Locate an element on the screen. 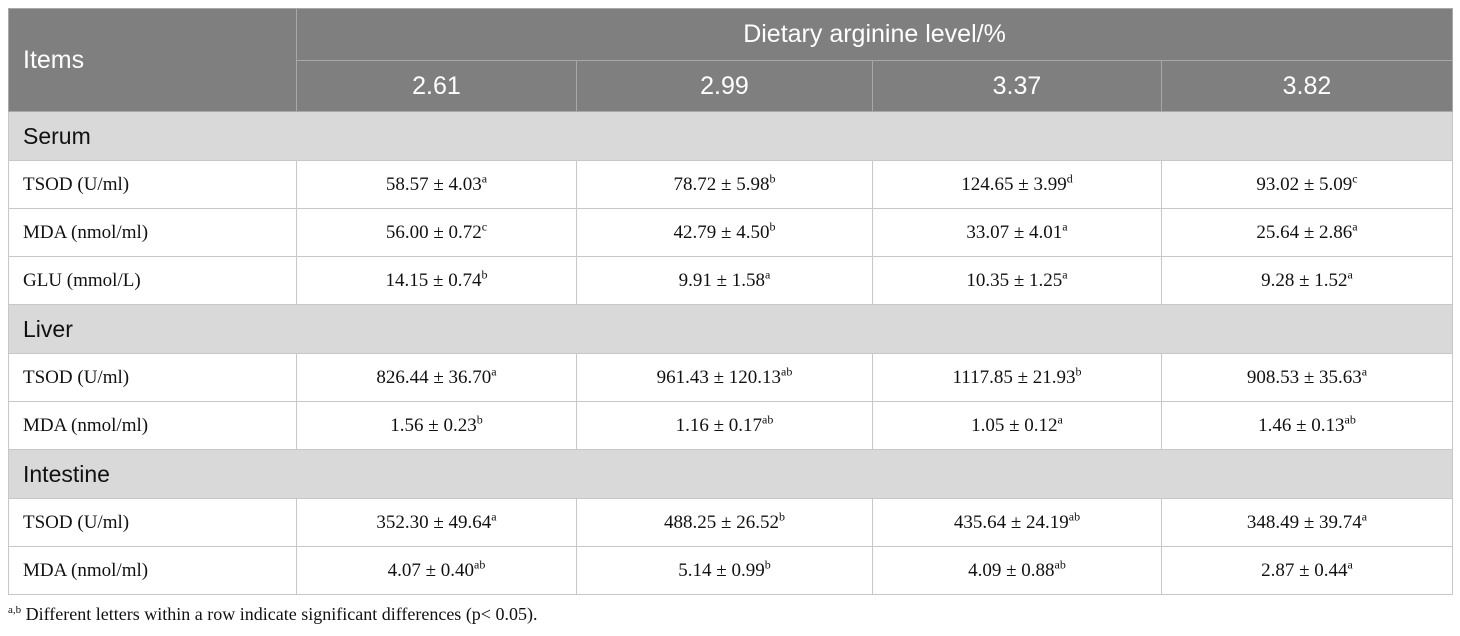 This screenshot has height=636, width=1460. value-cell: 826.44 ± 36.70a is located at coordinates (436, 377).